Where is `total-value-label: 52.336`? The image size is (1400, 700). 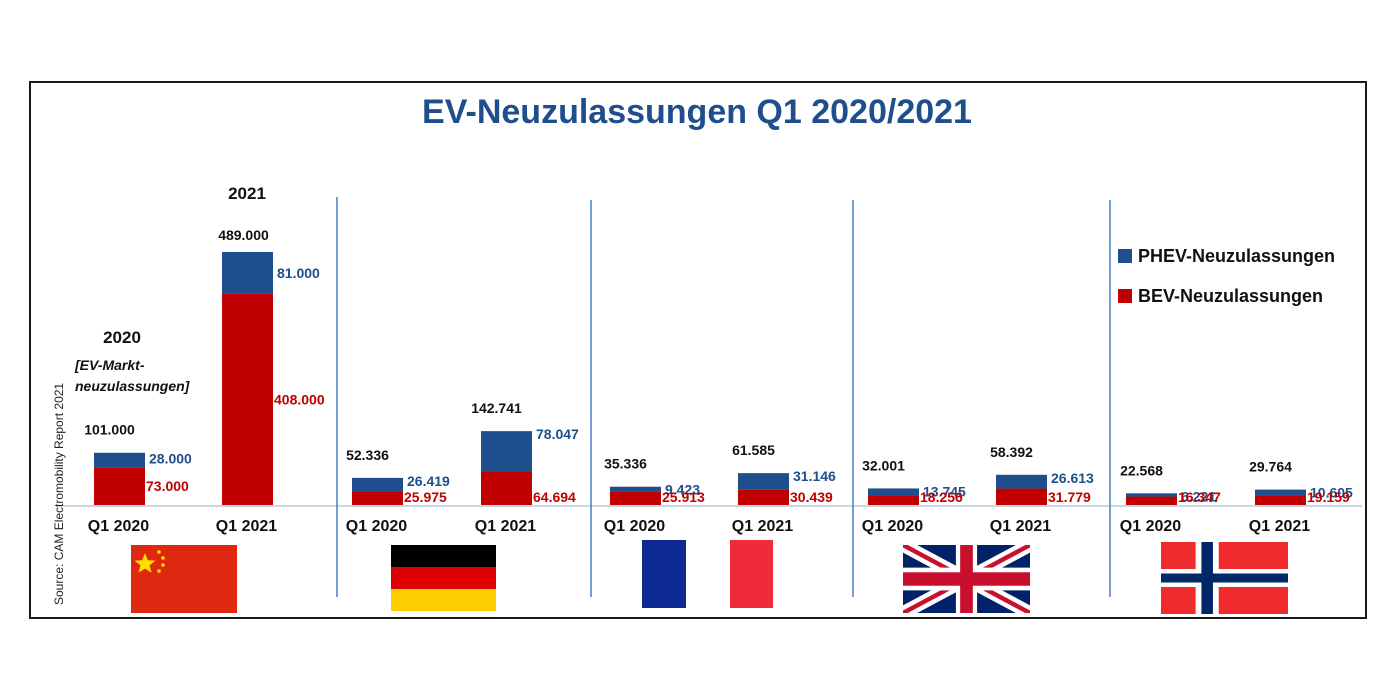 total-value-label: 52.336 is located at coordinates (367, 455).